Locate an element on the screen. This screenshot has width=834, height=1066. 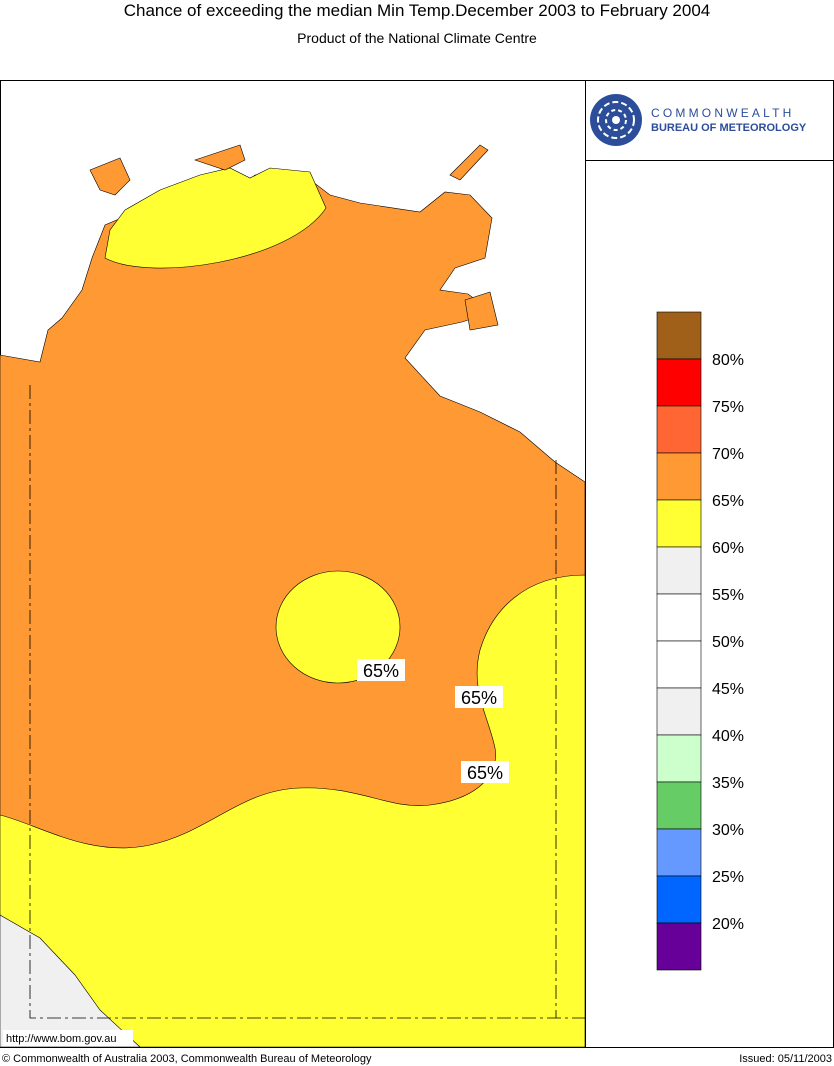
legend: 80% 75% 70% 65% 60% 55% 50% 45% 40% 35% 30% 25% 20% is located at coordinates (700, 641).